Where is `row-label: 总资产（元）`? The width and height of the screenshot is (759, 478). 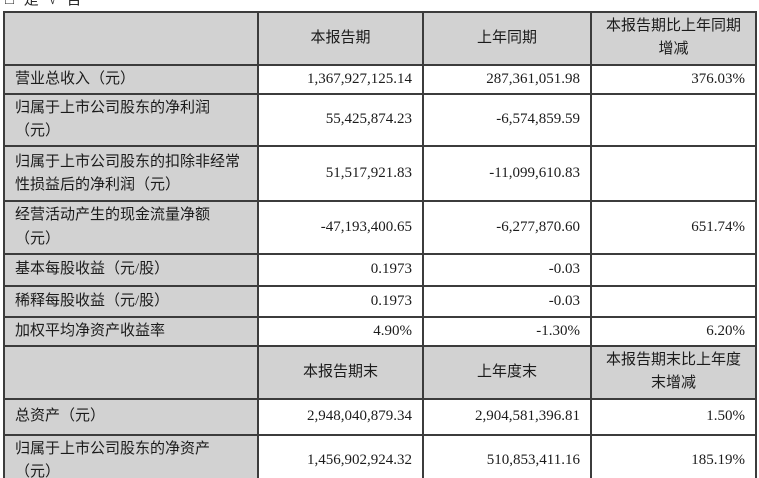 row-label: 总资产（元） is located at coordinates (131, 416).